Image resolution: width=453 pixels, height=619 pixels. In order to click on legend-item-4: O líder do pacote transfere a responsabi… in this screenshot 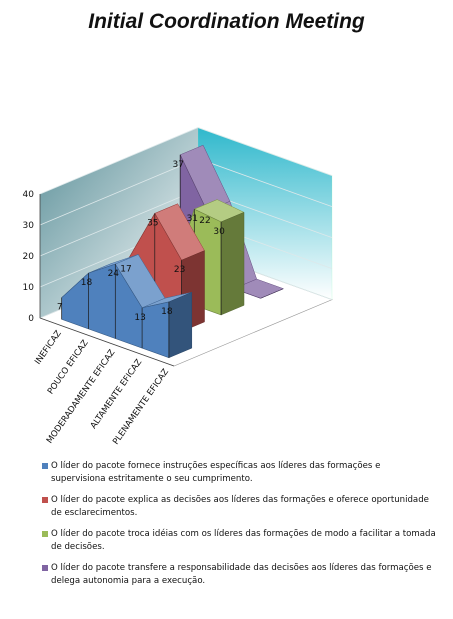, I will do `click(239, 575)`.